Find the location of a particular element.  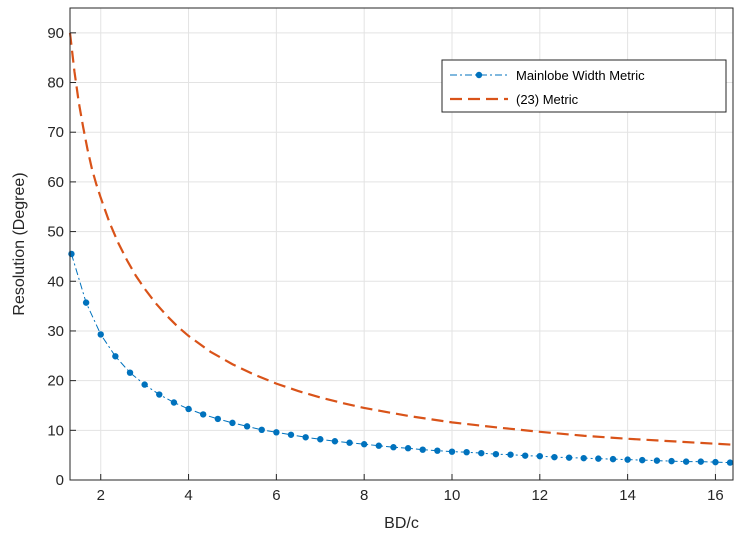

y-tick-label: 70 is located at coordinates (55, 132).